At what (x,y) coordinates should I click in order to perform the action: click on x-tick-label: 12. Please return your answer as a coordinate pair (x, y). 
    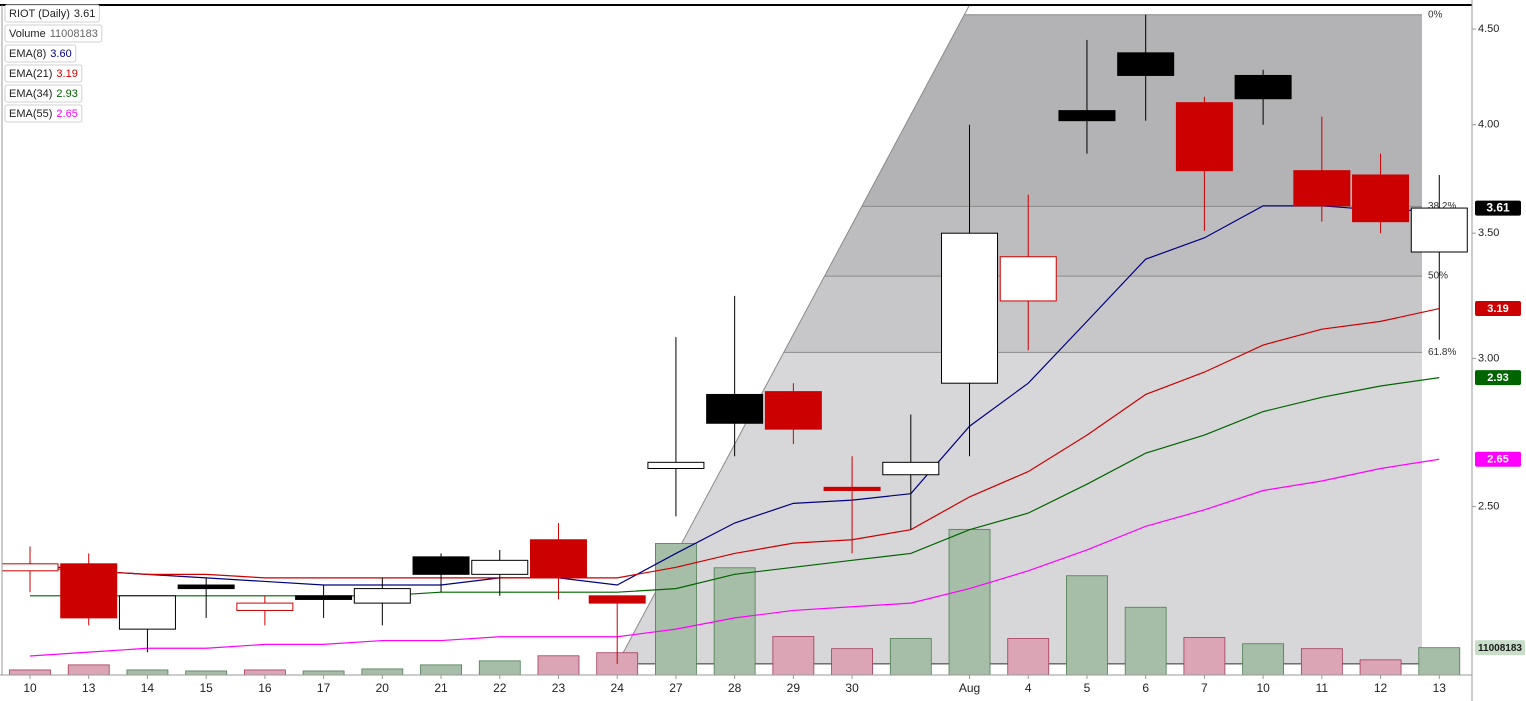
    Looking at the image, I should click on (1381, 688).